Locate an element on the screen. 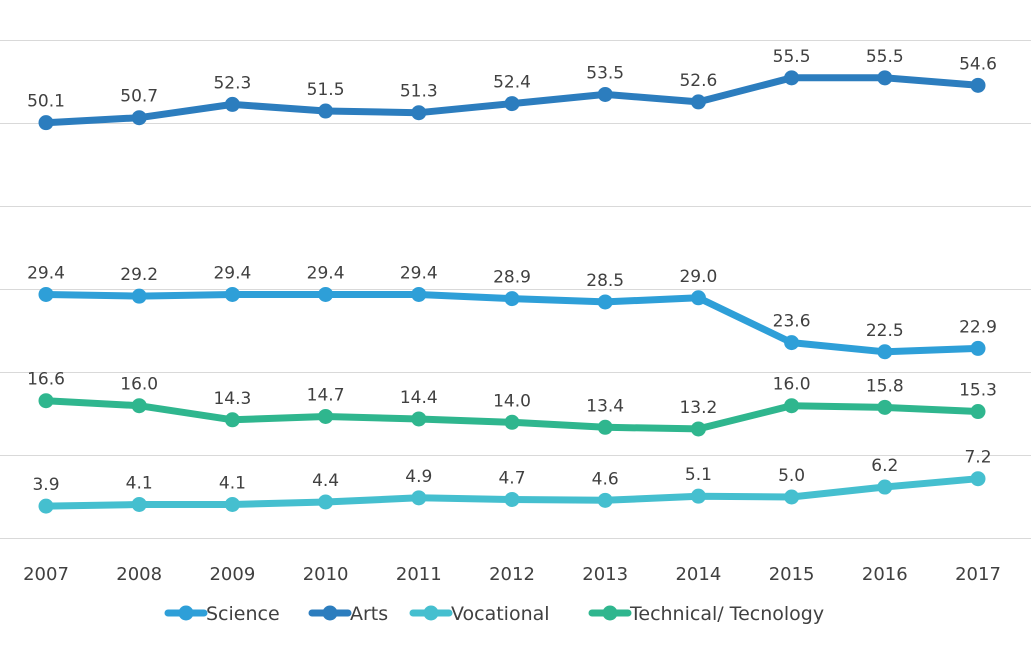 The width and height of the screenshot is (1031, 647). data-label-arts: 53.5 is located at coordinates (605, 73).